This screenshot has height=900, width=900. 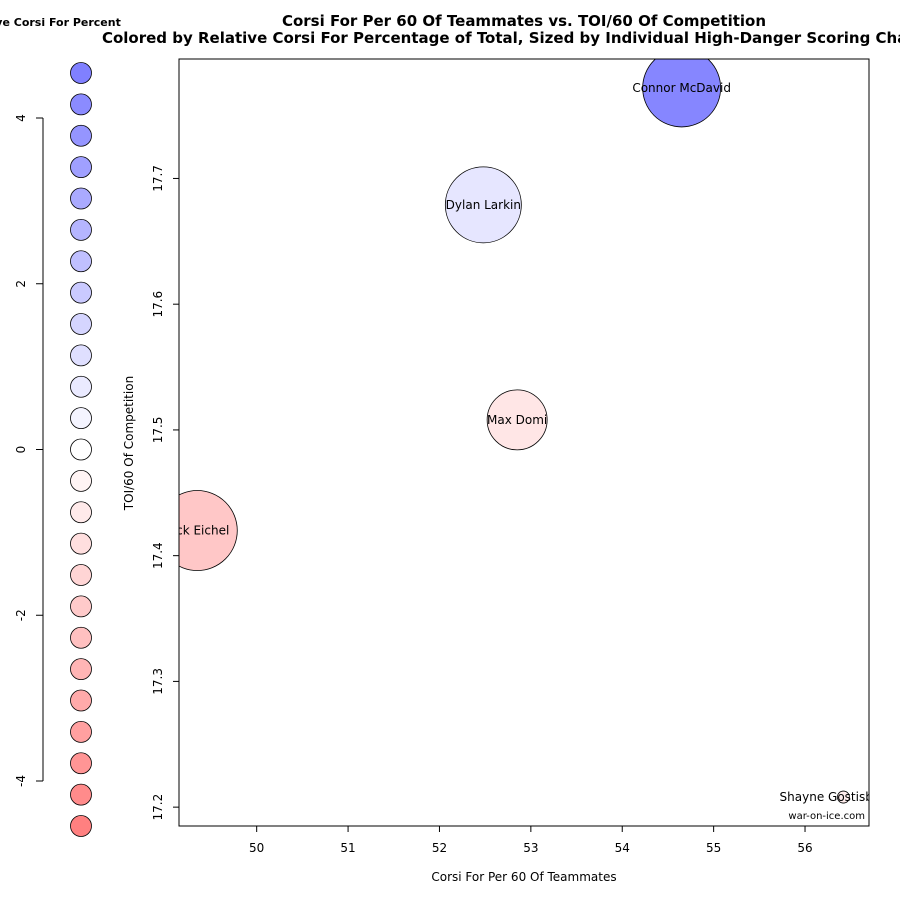 I want to click on legend-tick-label: -2, so click(x=21, y=615).